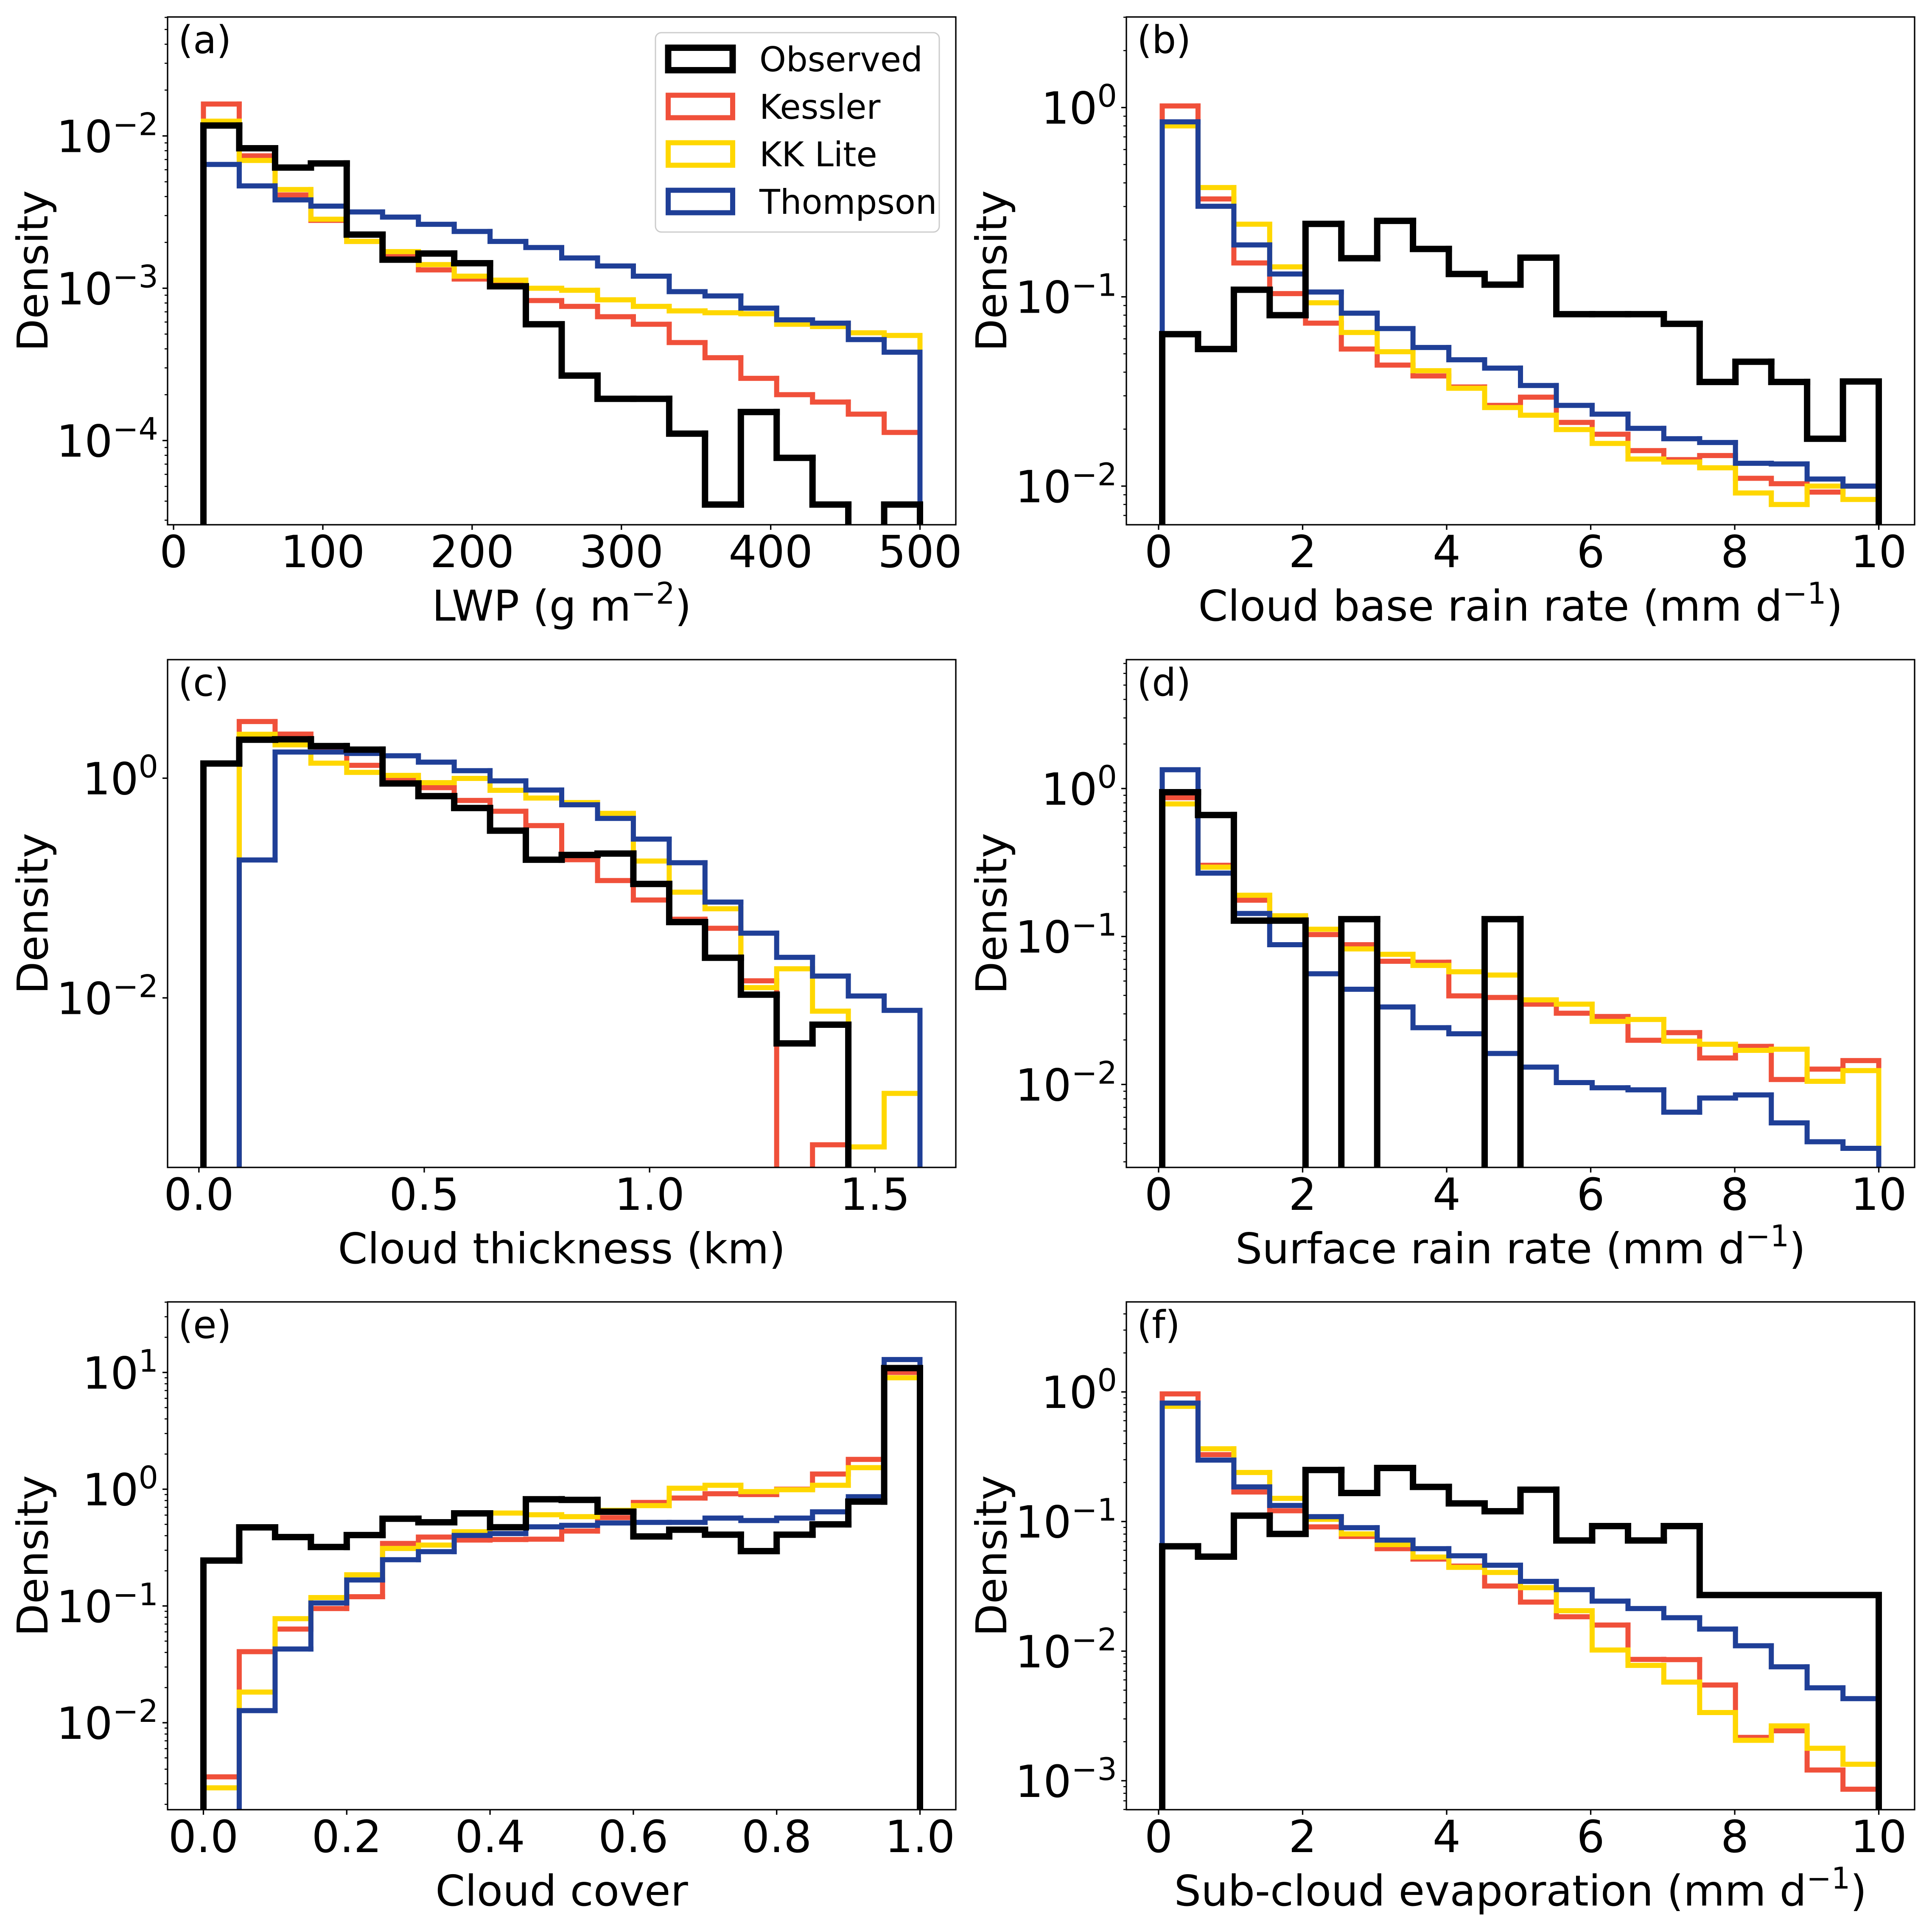  I want to click on x-axis-label-superscript: −1, so click(1767, 1236).